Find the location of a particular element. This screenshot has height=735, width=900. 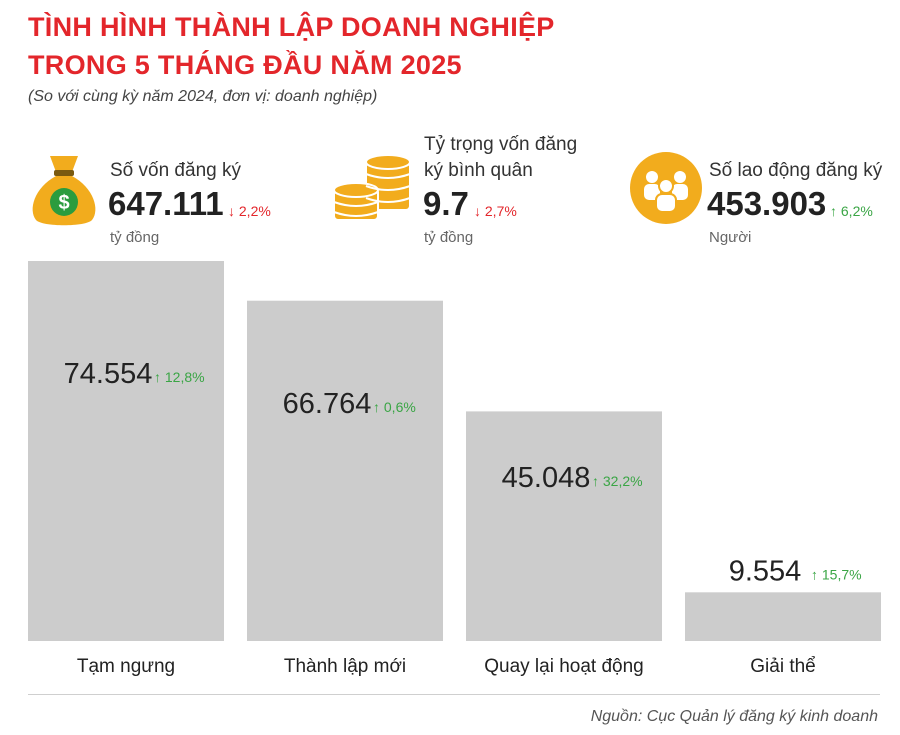

bar-value-label: 9.554 is located at coordinates (765, 571).